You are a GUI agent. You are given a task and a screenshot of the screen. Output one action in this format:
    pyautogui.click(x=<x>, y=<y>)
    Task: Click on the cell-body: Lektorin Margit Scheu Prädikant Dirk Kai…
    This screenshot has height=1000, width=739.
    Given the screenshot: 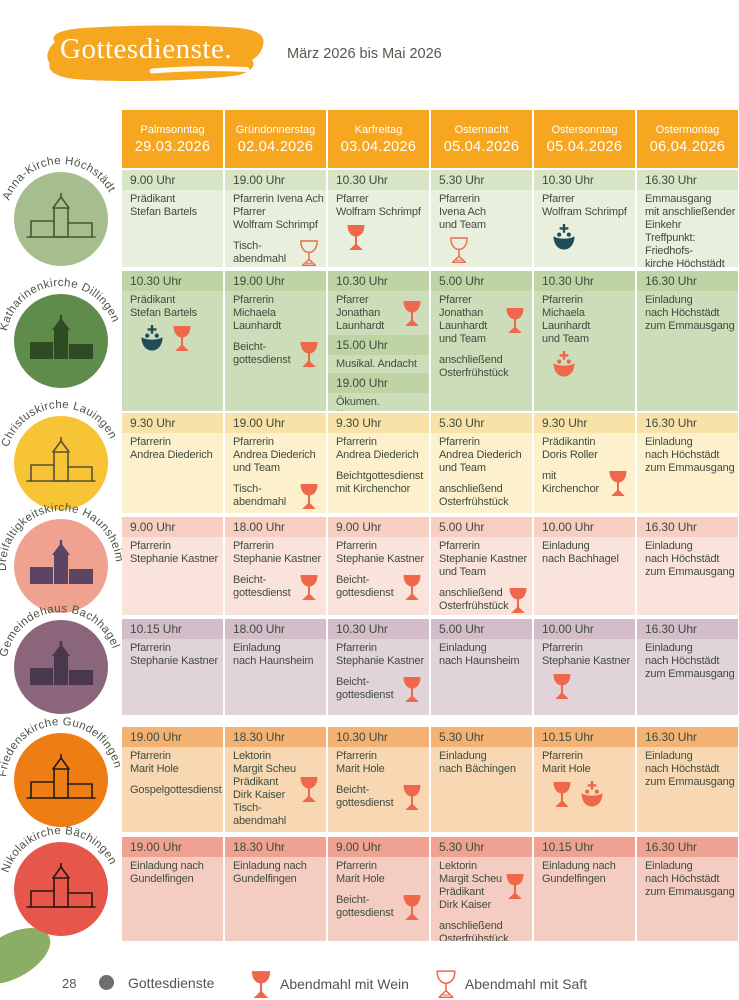 What is the action you would take?
    pyautogui.click(x=481, y=885)
    